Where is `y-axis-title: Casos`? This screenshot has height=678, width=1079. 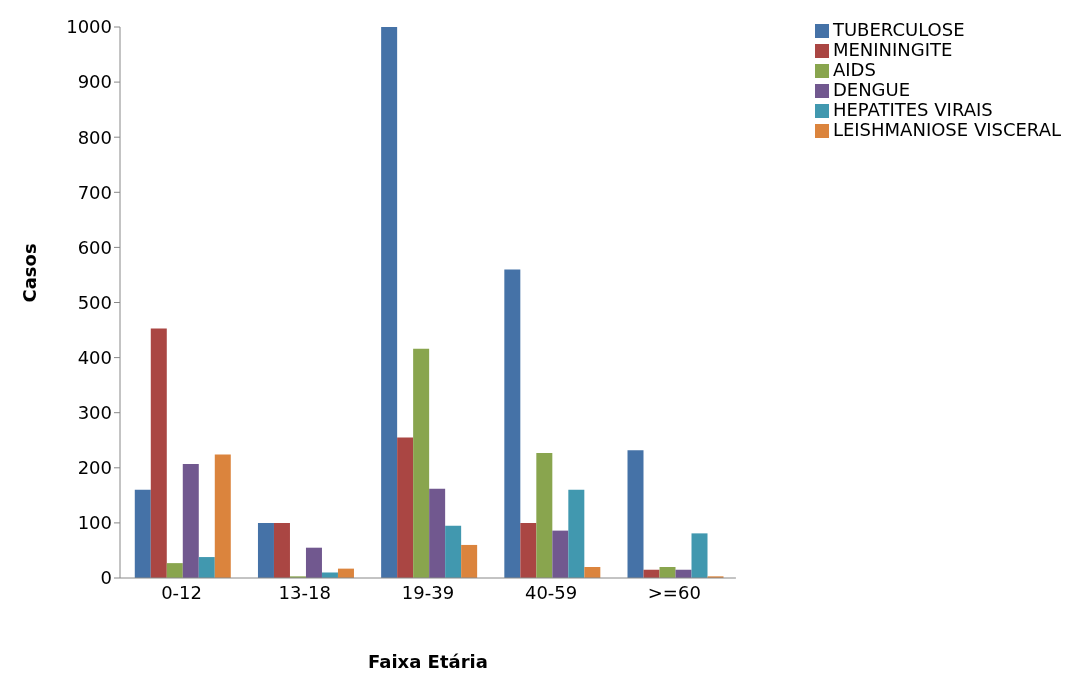
y-axis-title: Casos is located at coordinates (30, 273).